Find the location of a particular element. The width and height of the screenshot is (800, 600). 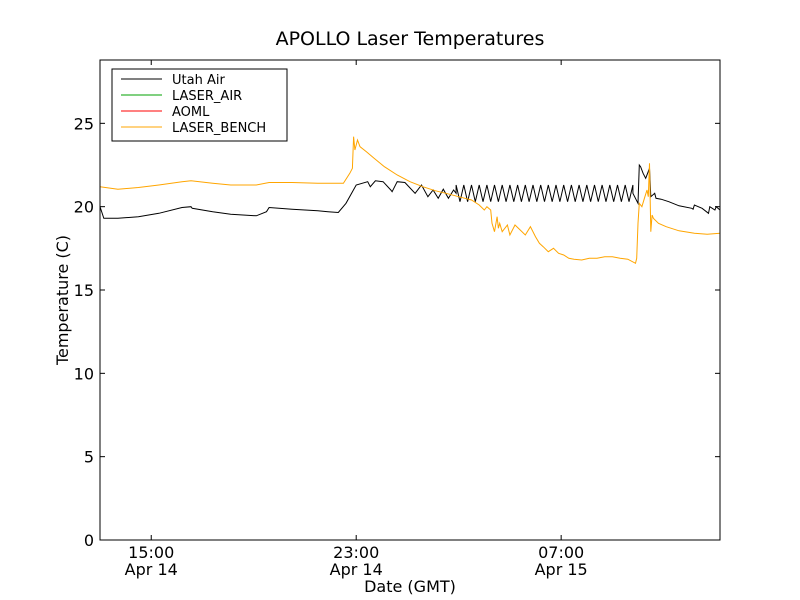

series-line-utah-air is located at coordinates (410, 191).